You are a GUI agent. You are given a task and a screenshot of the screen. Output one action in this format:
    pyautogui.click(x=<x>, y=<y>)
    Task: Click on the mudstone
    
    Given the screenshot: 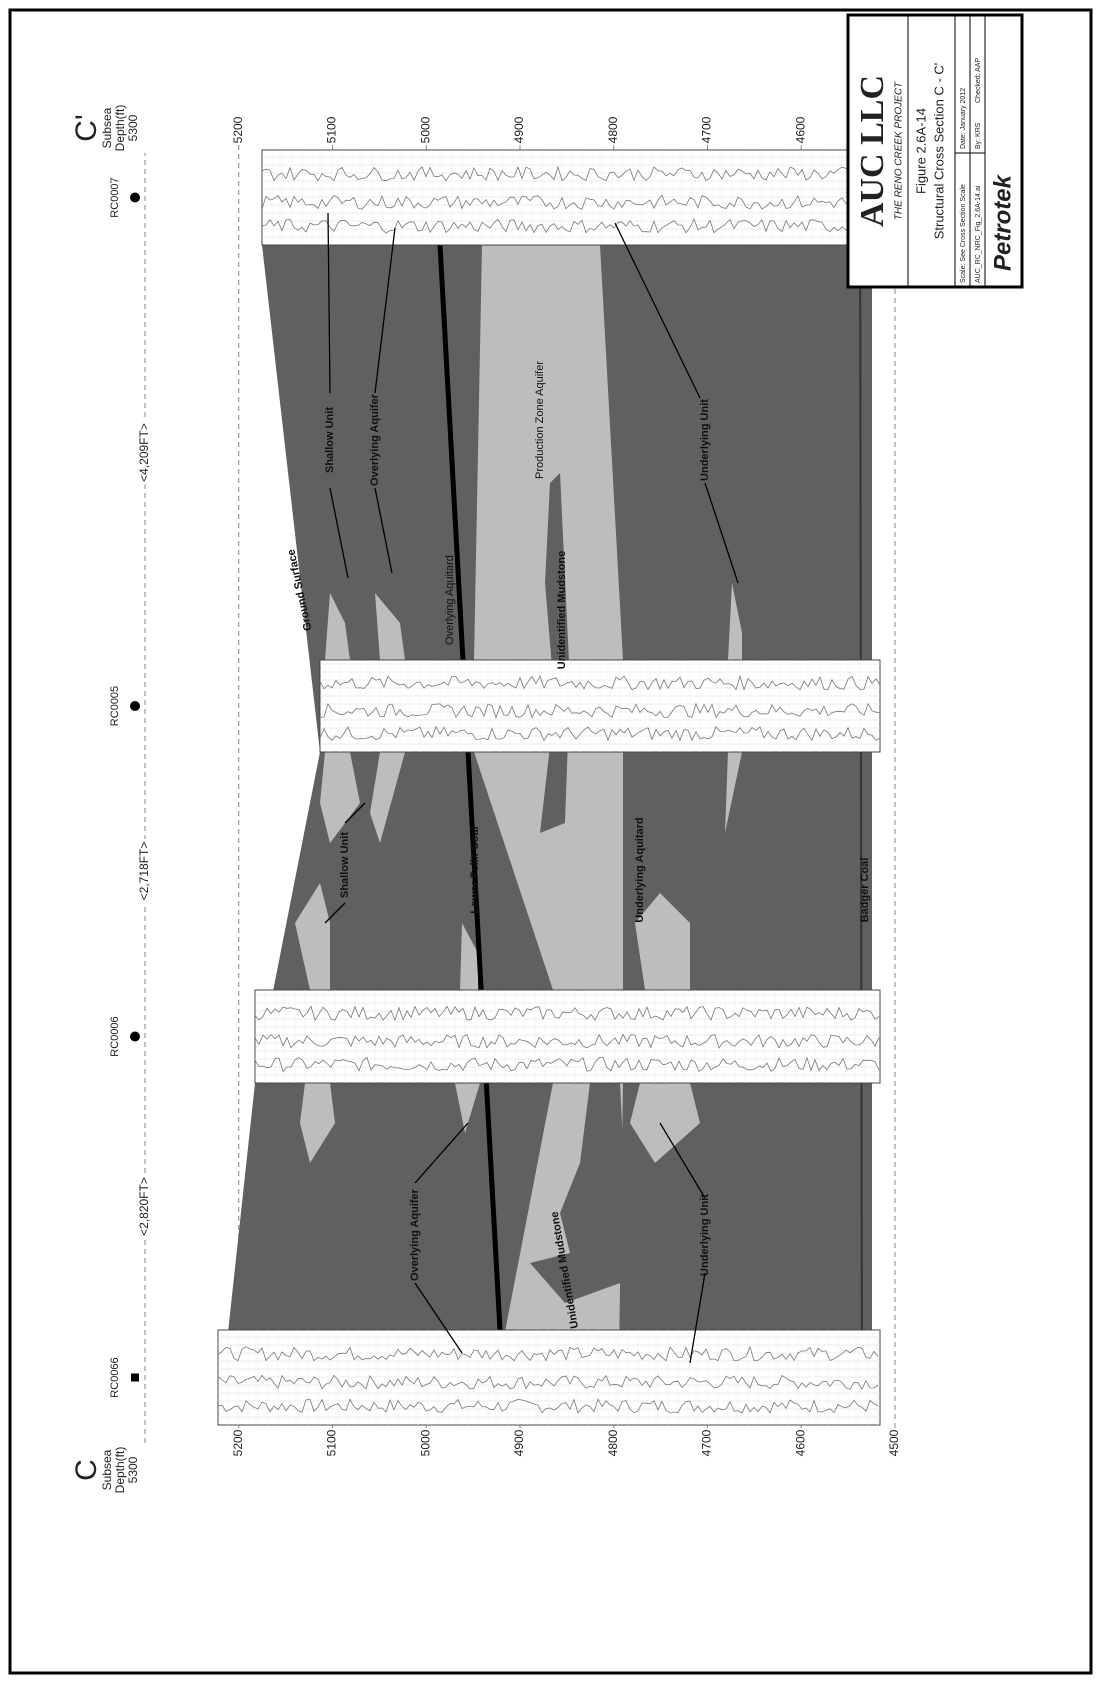 What is the action you would take?
    pyautogui.click(x=577, y=1193)
    